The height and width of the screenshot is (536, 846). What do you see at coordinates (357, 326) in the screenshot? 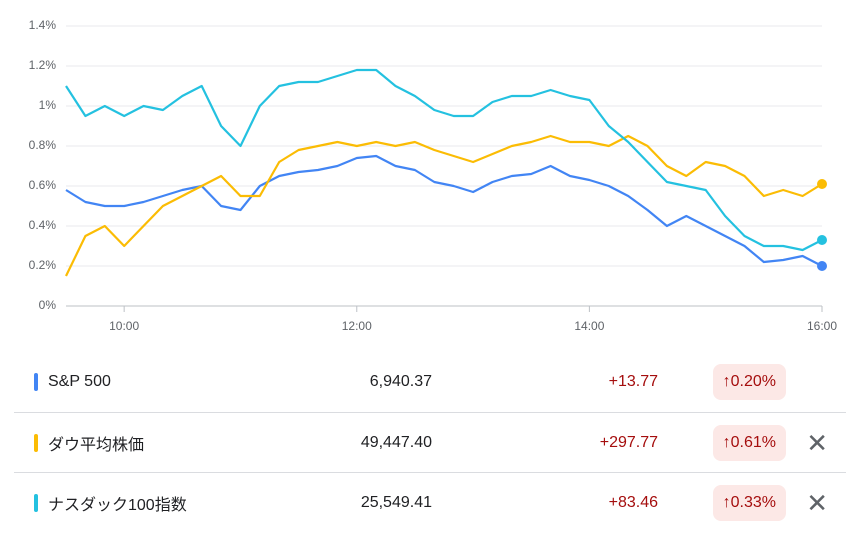
I see `x-tick-label: 12:00` at bounding box center [357, 326].